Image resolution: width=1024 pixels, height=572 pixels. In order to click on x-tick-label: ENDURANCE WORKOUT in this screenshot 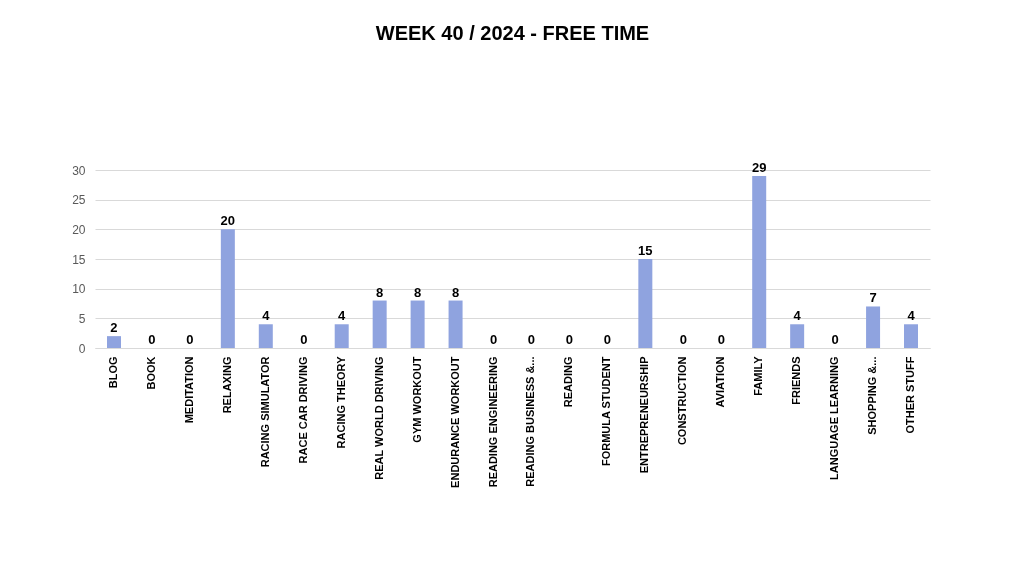, I will do `click(454, 422)`.